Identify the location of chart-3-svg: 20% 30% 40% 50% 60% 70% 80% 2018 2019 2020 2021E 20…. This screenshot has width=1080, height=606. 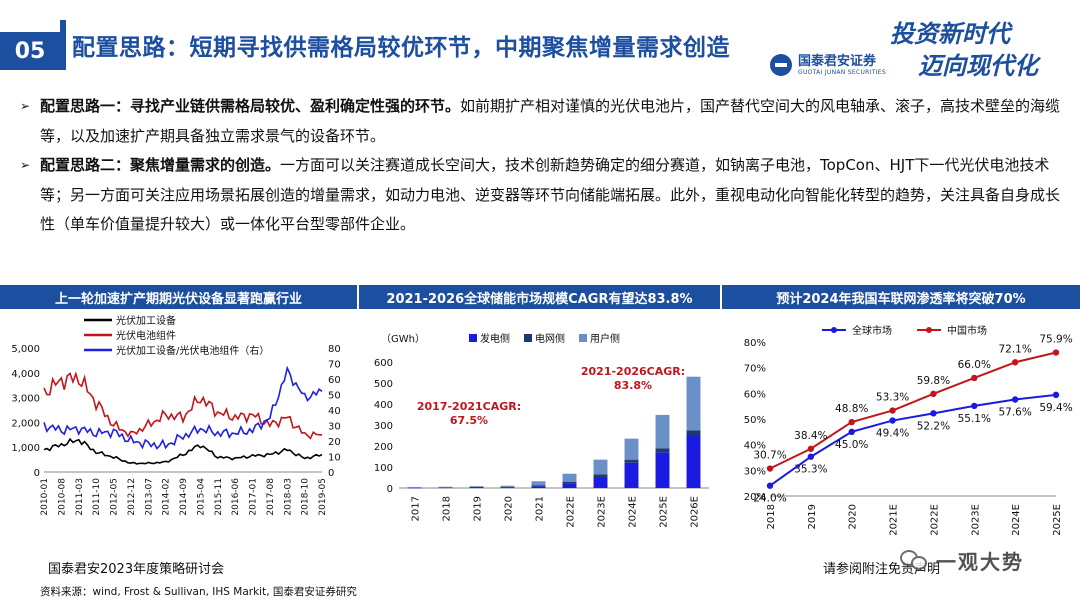
(908, 430).